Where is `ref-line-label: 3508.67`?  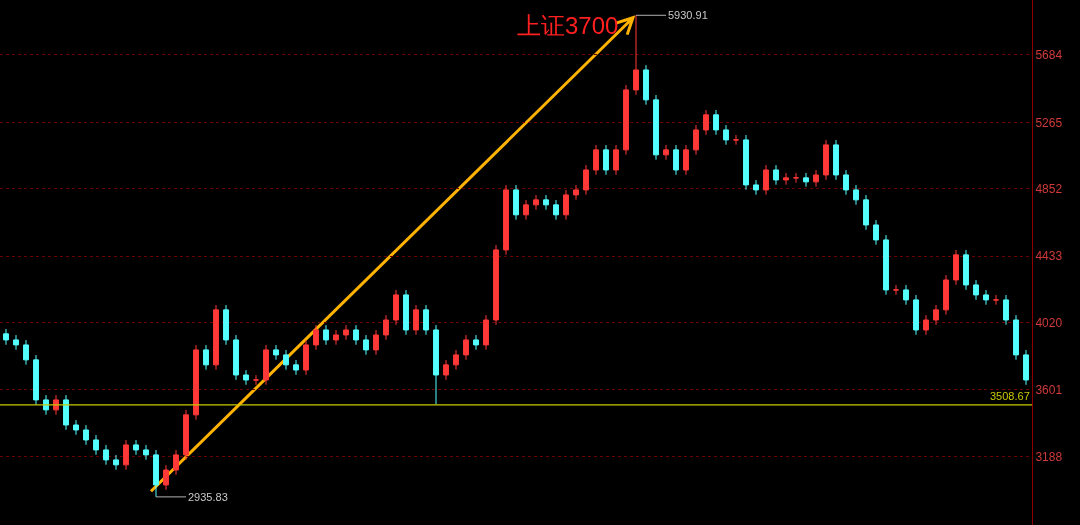
ref-line-label: 3508.67 is located at coordinates (1010, 396).